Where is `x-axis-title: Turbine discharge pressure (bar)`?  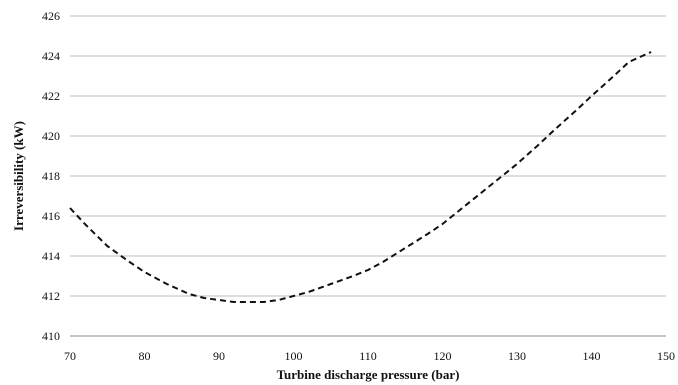 x-axis-title: Turbine discharge pressure (bar) is located at coordinates (368, 374).